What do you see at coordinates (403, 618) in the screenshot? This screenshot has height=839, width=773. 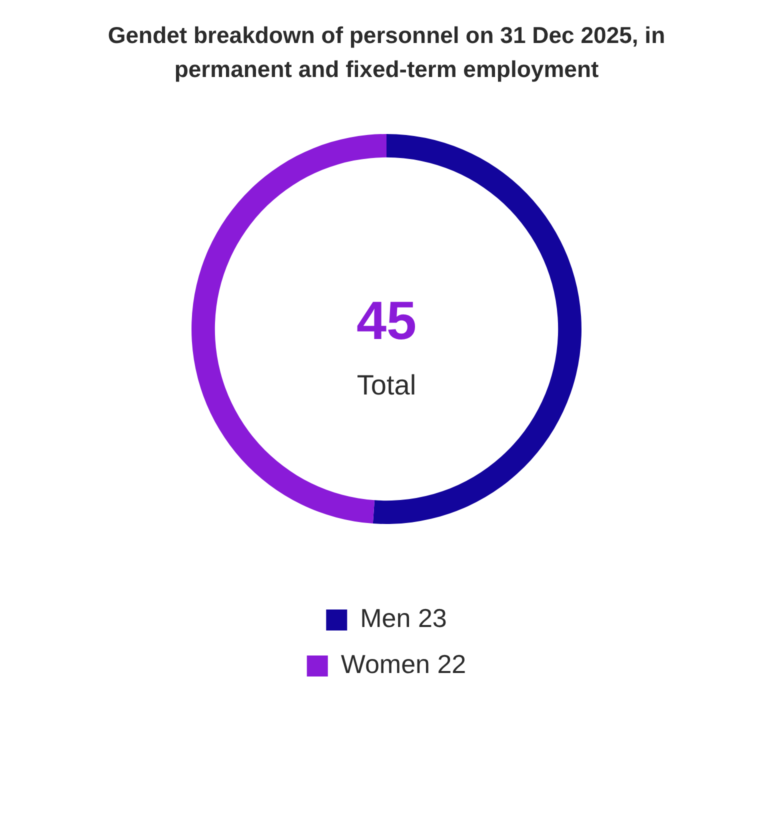 I see `legend-label: Men 23` at bounding box center [403, 618].